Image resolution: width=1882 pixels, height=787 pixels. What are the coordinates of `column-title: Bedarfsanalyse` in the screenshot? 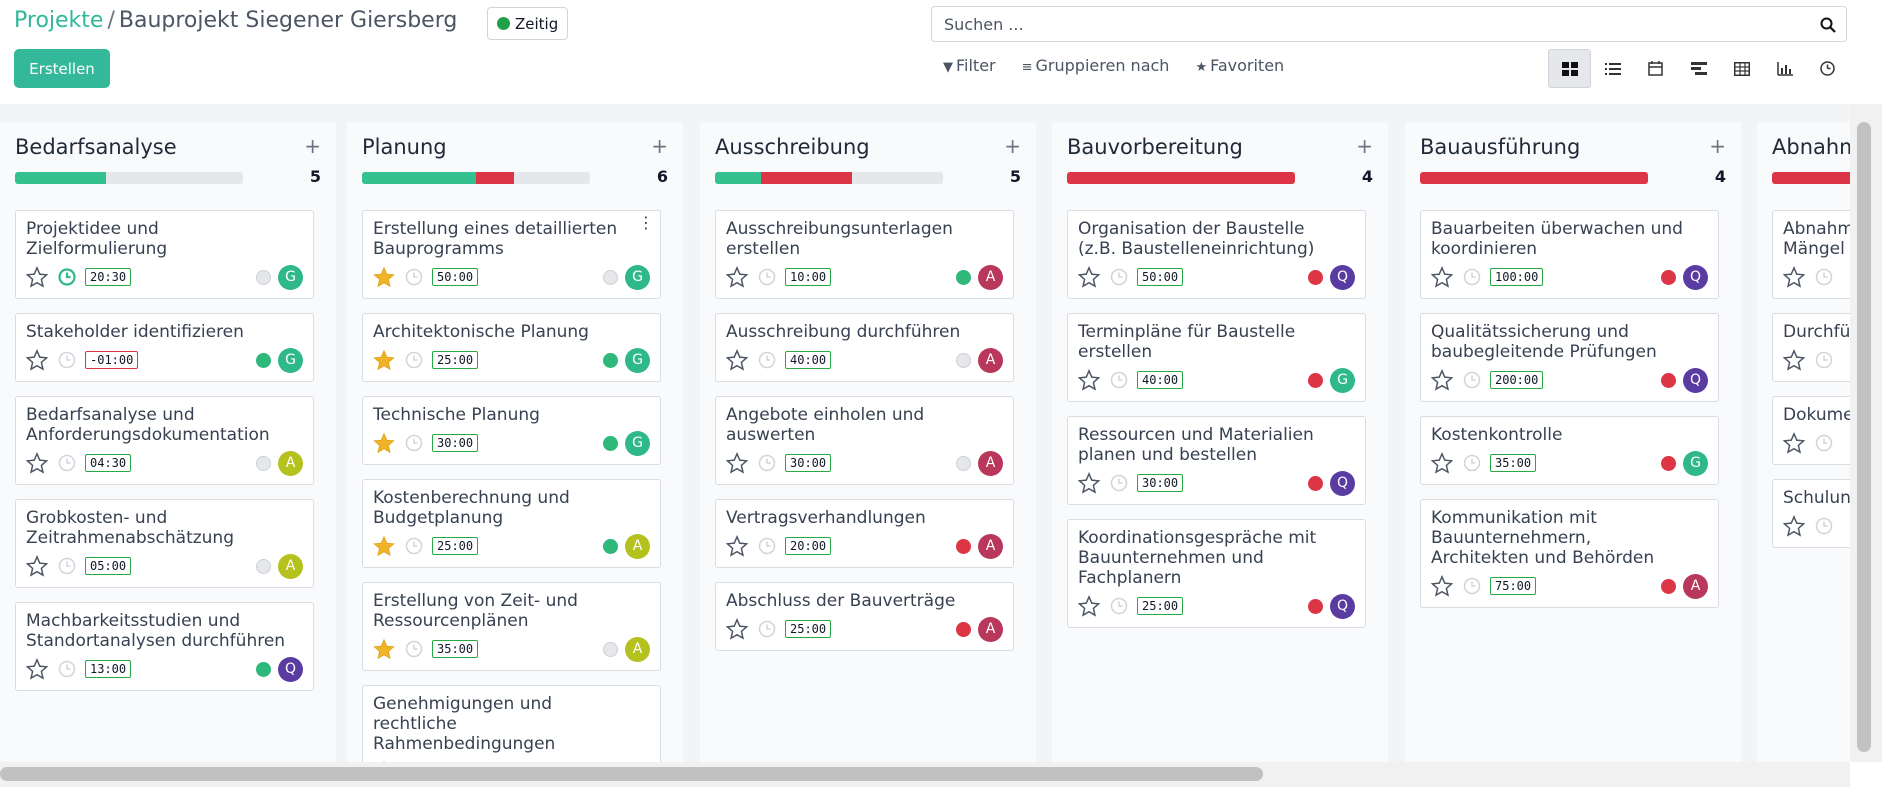 It's located at (96, 147).